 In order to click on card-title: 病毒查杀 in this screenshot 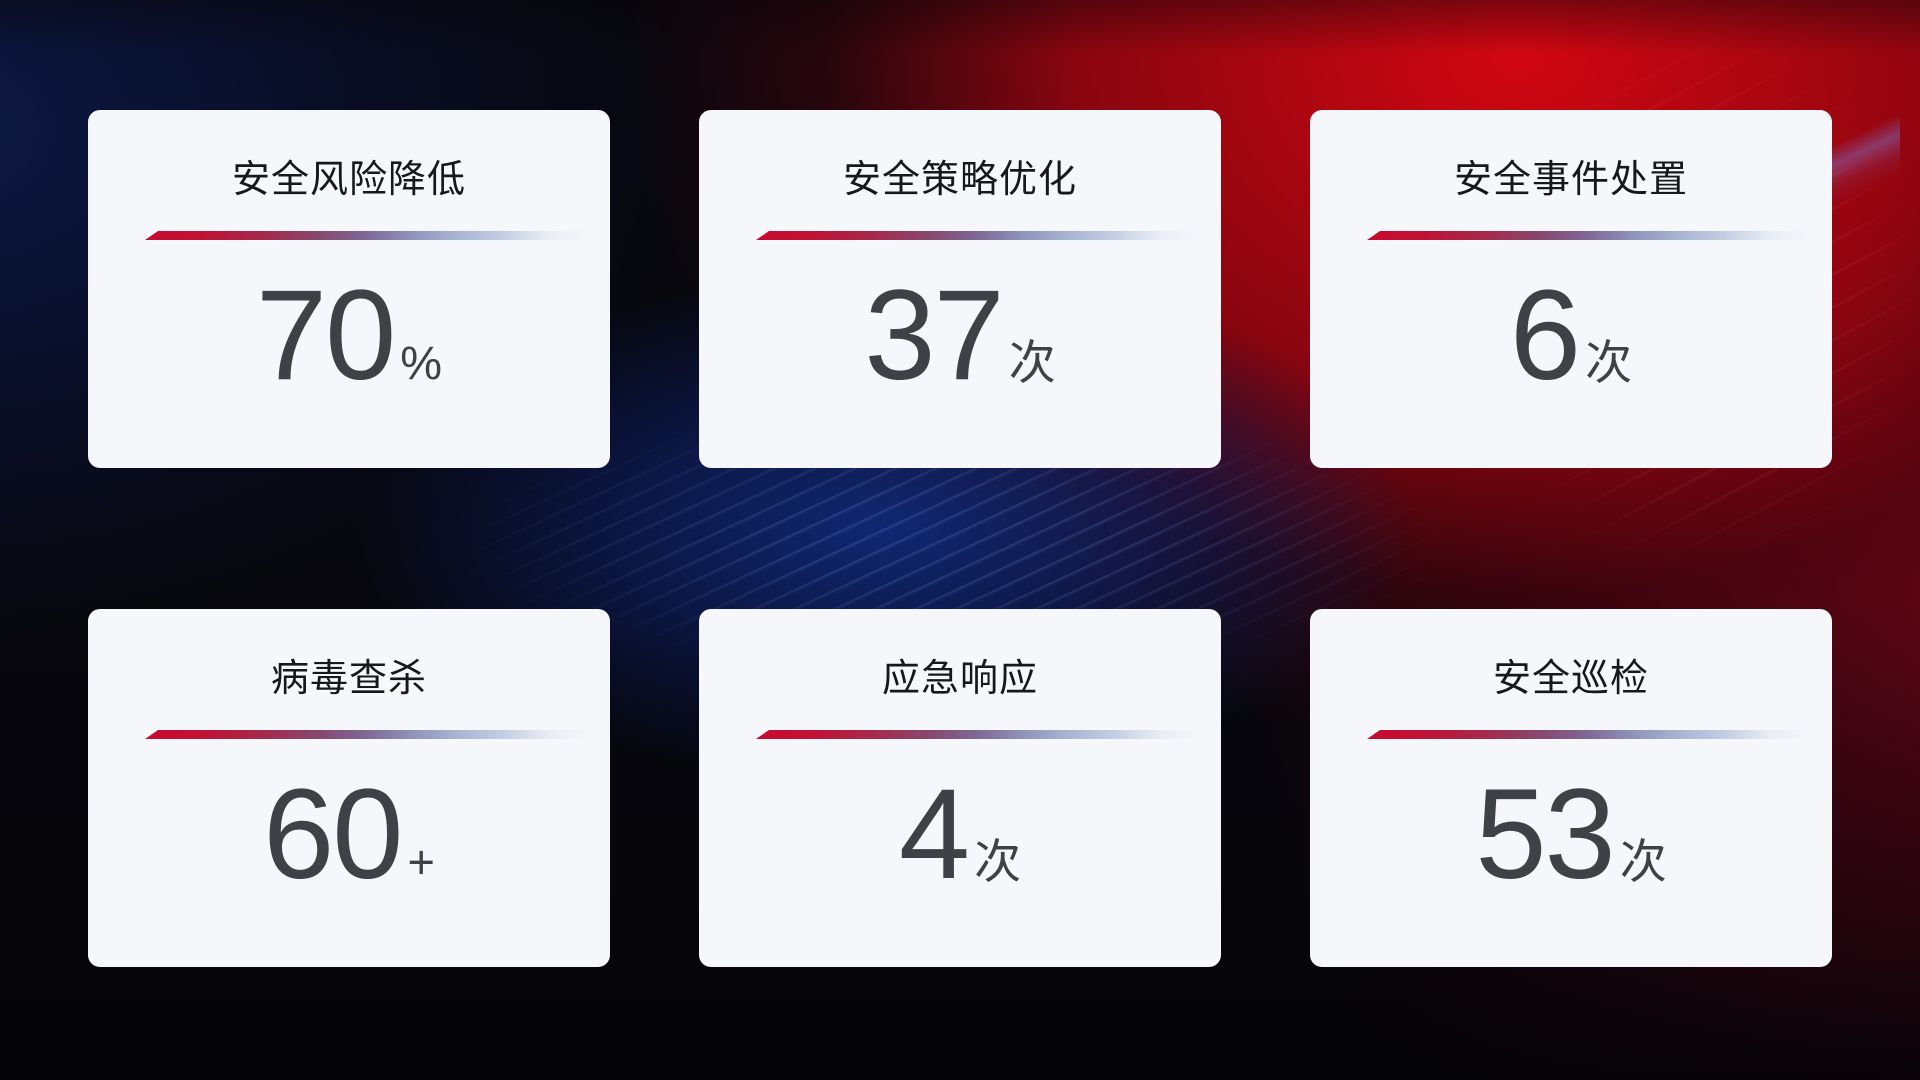, I will do `click(348, 679)`.